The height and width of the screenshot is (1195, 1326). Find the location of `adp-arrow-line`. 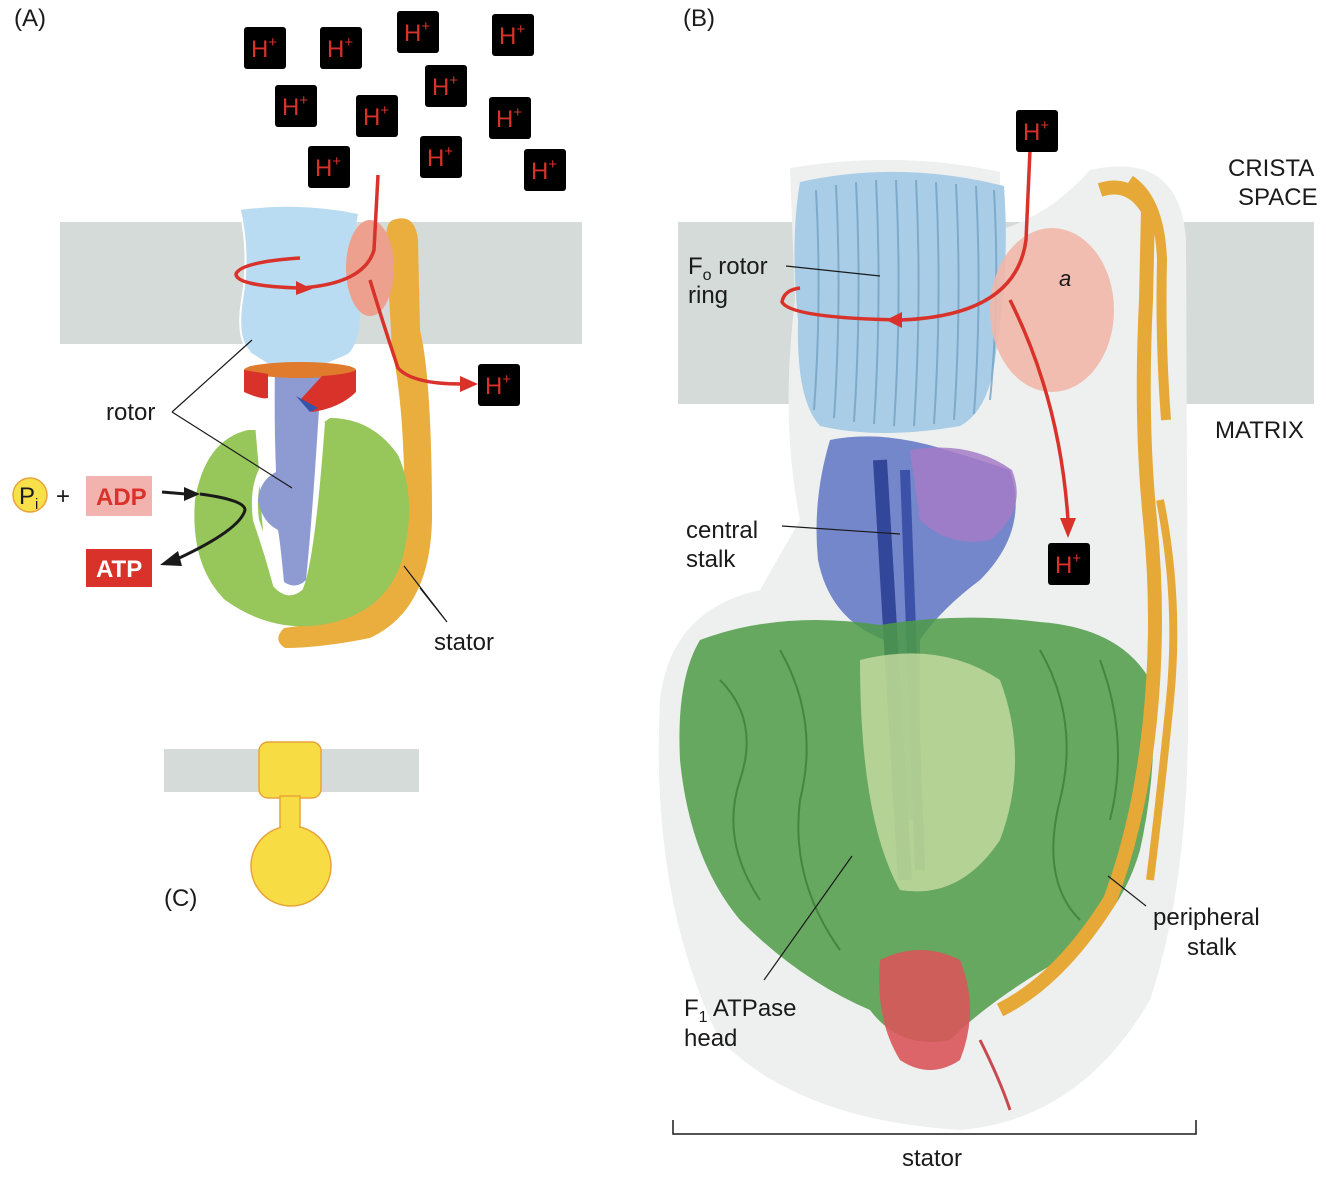

adp-arrow-line is located at coordinates (174, 493).